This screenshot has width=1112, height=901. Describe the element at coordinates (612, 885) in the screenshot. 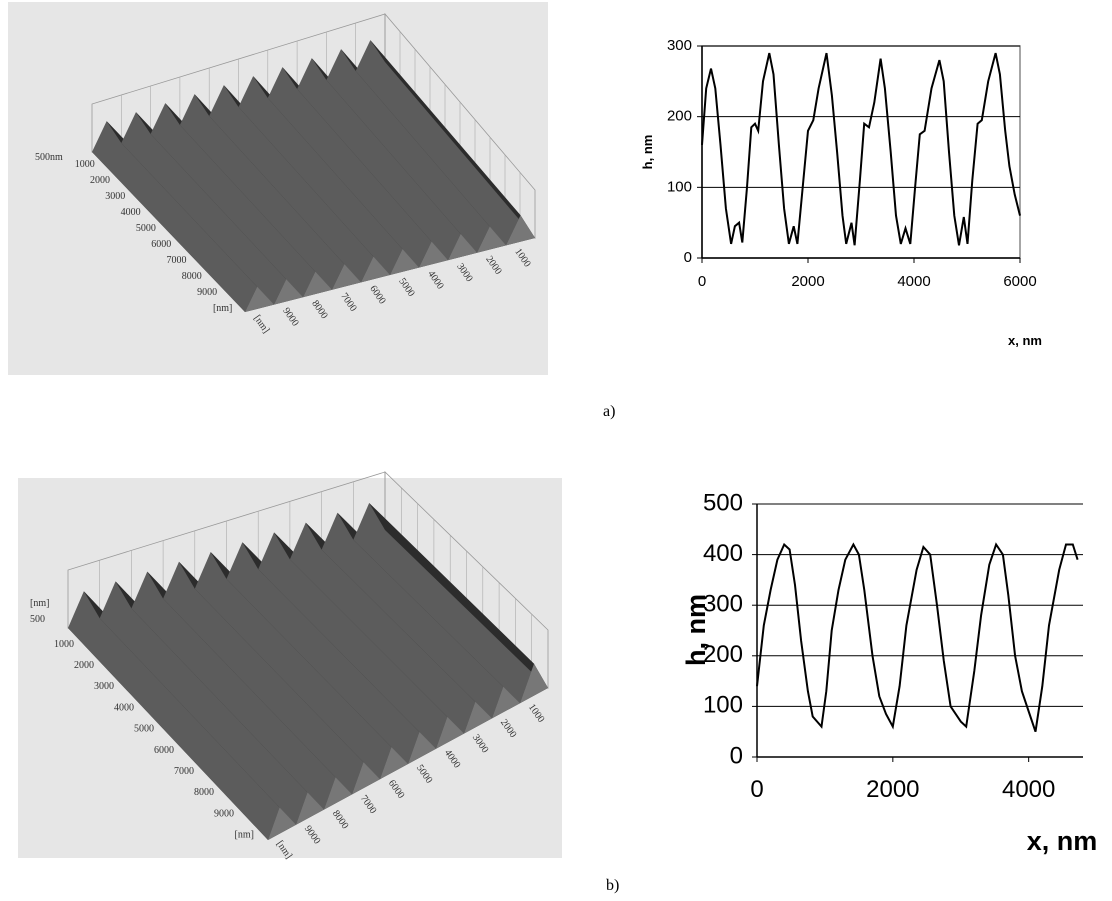

I see `panel-label: b)` at that location.